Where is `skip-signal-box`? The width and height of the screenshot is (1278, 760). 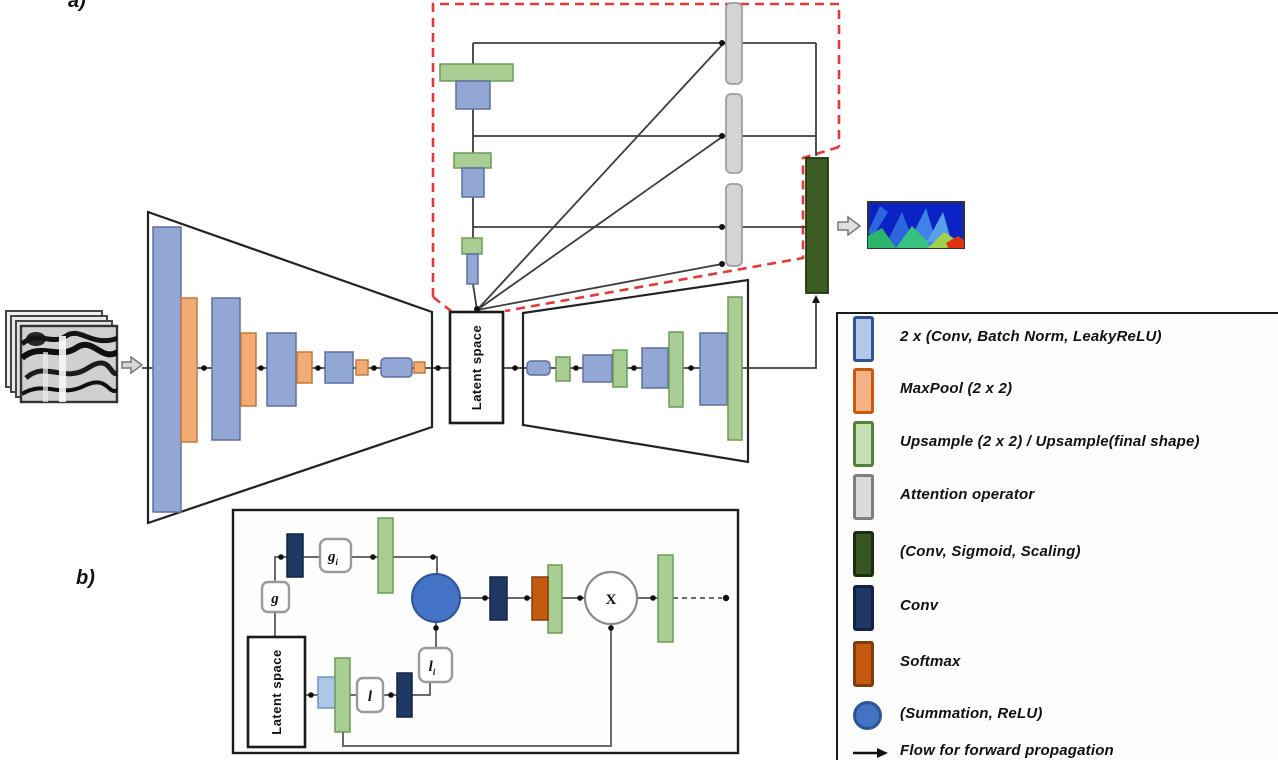
skip-signal-box is located at coordinates (370, 695).